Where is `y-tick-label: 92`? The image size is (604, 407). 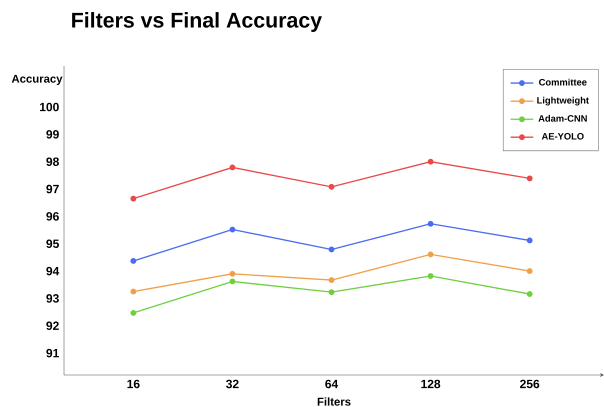 y-tick-label: 92 is located at coordinates (52, 326).